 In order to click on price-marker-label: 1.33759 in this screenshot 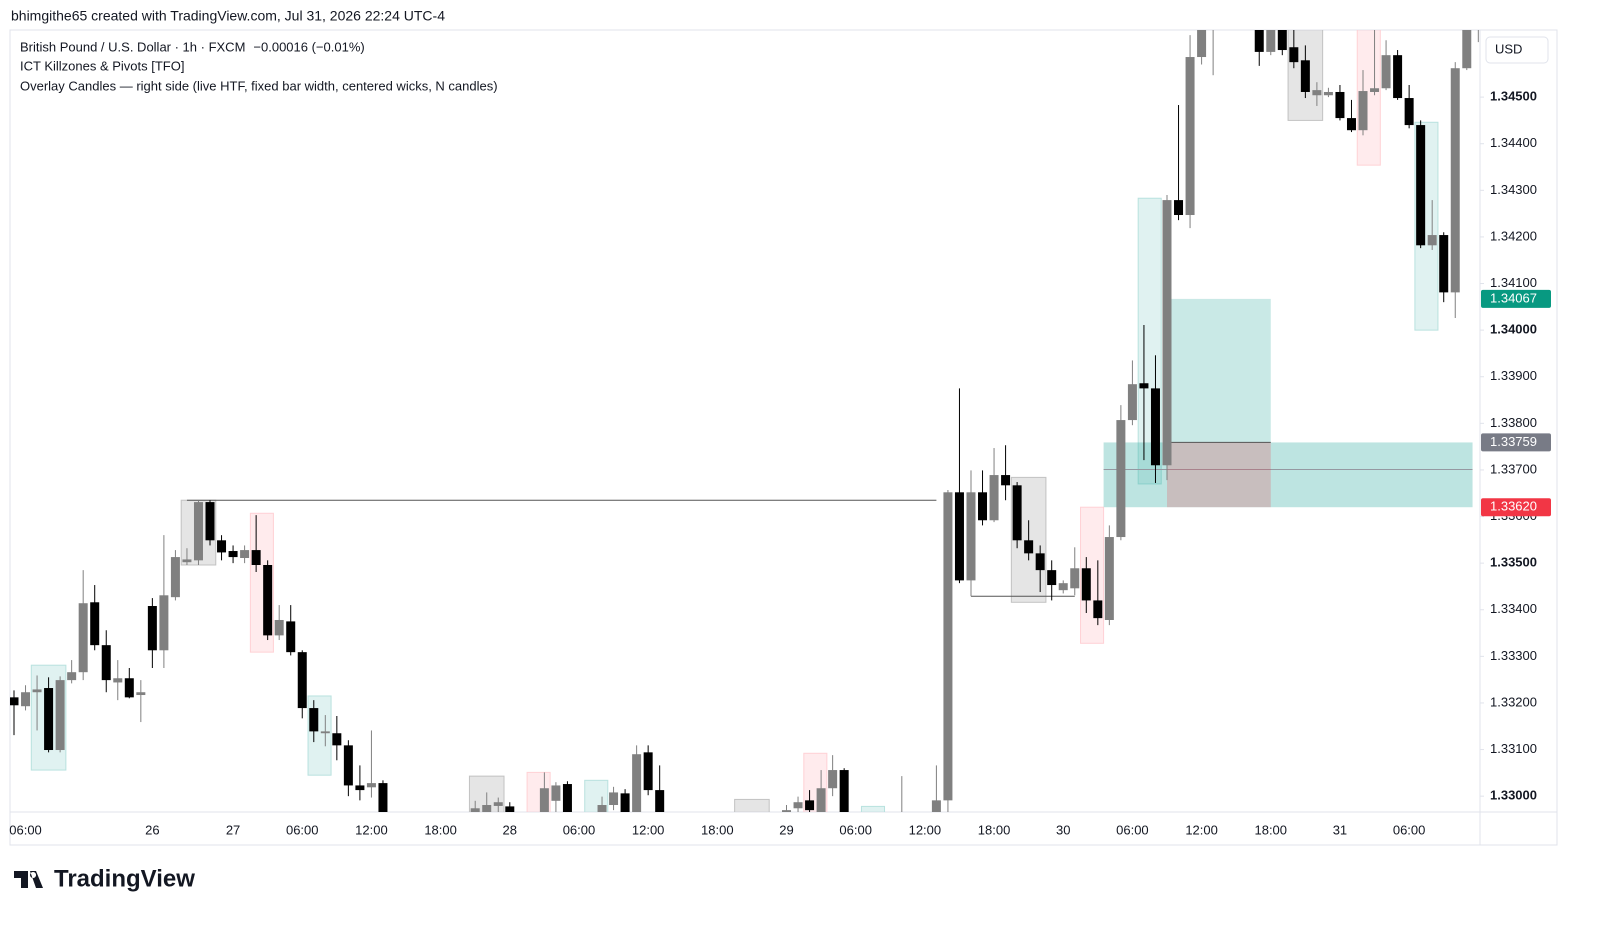, I will do `click(1513, 441)`.